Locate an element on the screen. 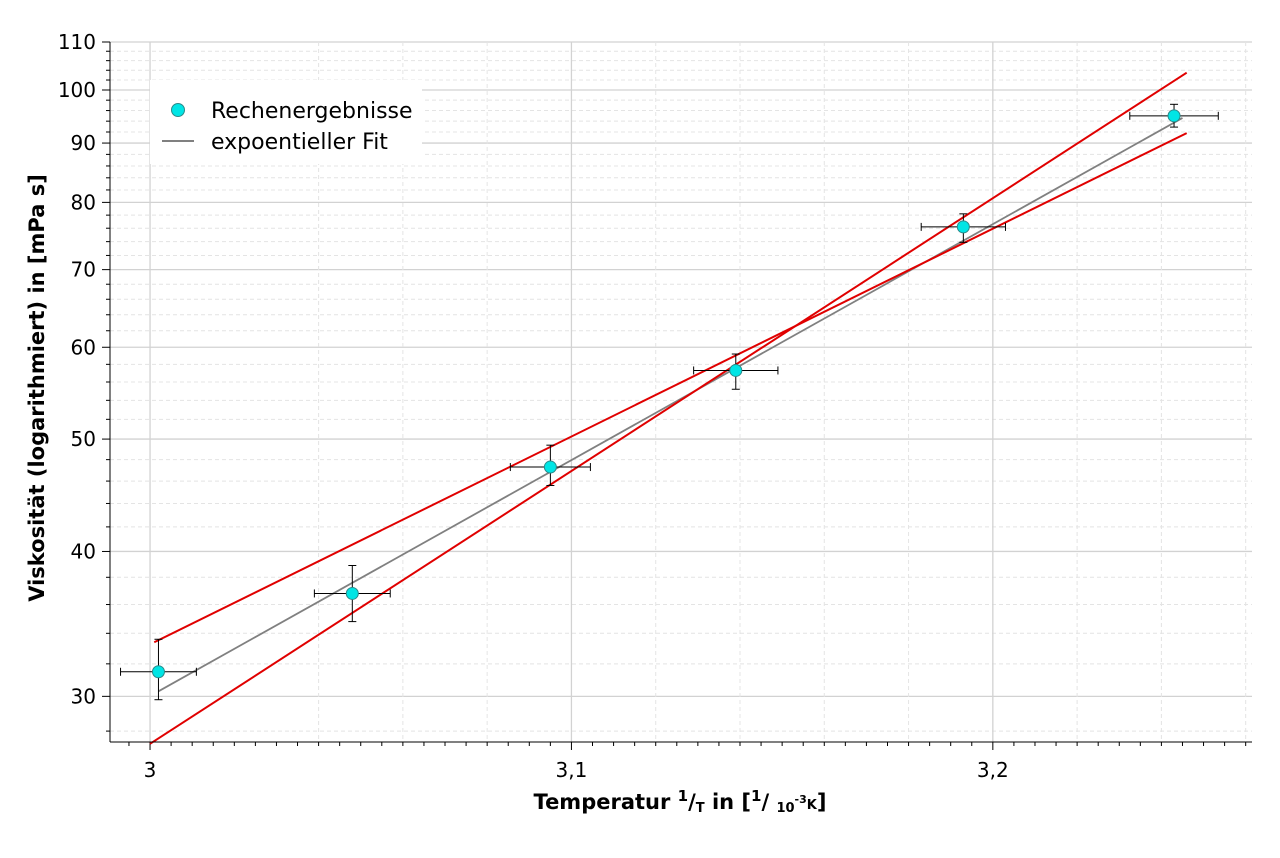  legend: Rechenergebnisse expoentieller Fit is located at coordinates (286, 122).